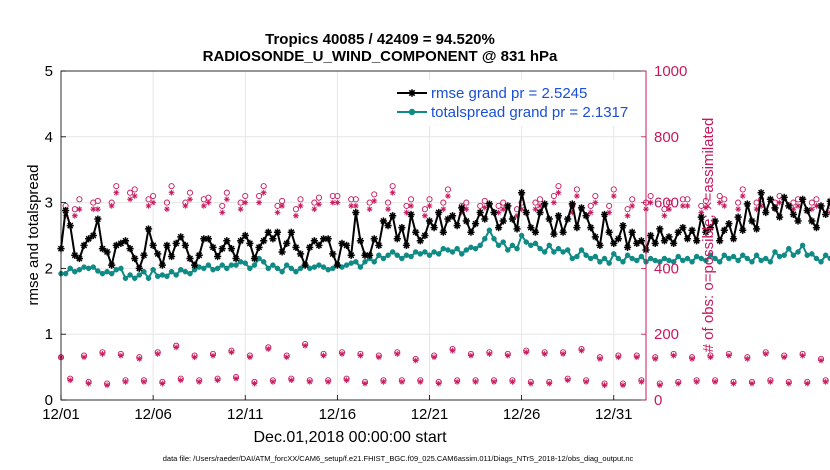 The width and height of the screenshot is (830, 470). I want to click on legend-marker-totalspread, so click(412, 112).